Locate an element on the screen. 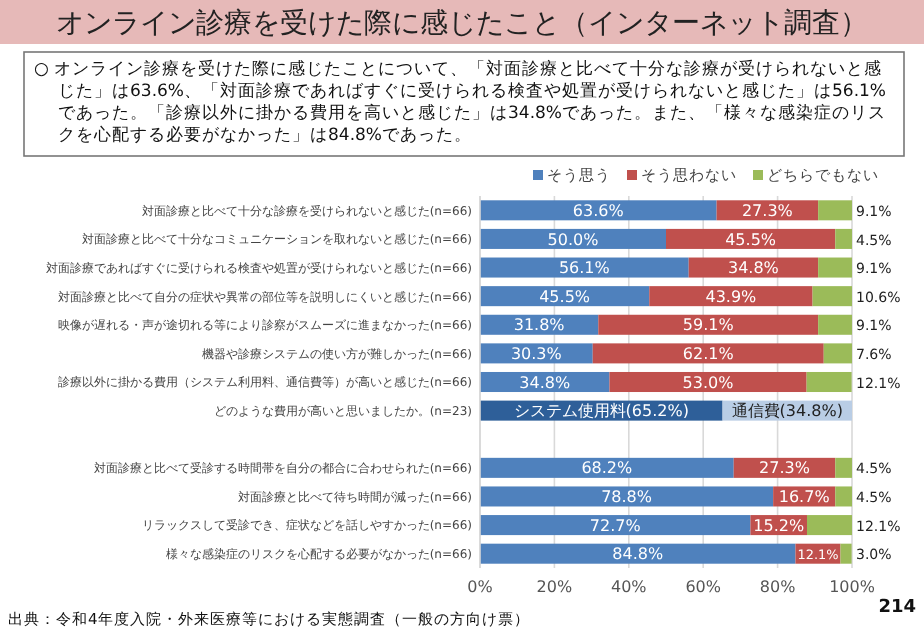  x-tick-label: 100% is located at coordinates (852, 587).